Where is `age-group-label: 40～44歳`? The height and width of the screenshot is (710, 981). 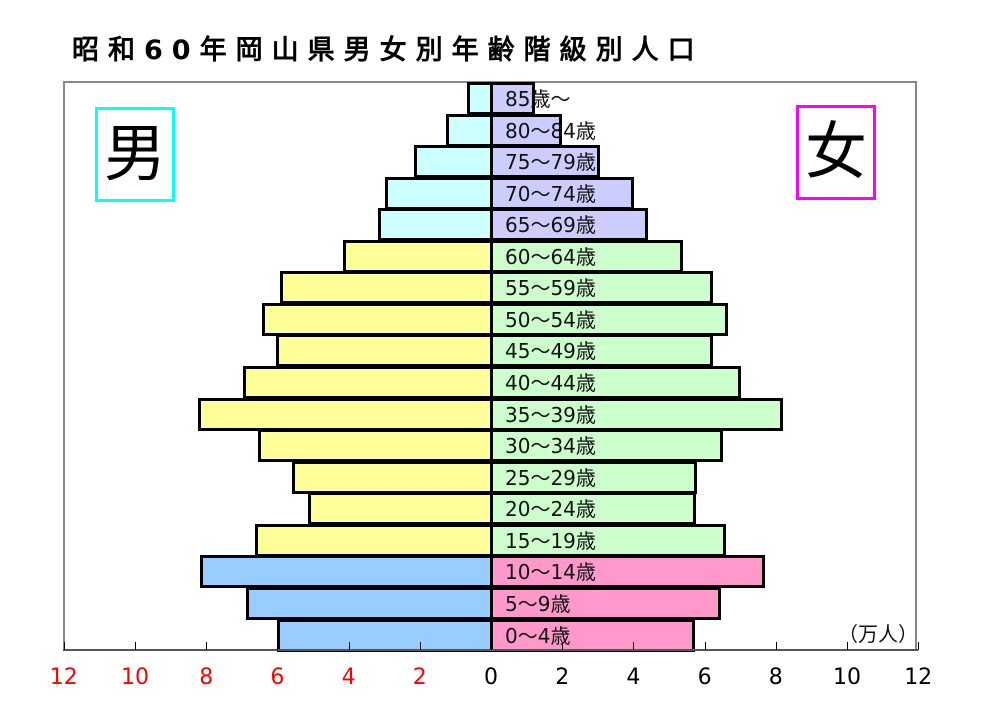 age-group-label: 40～44歳 is located at coordinates (550, 383).